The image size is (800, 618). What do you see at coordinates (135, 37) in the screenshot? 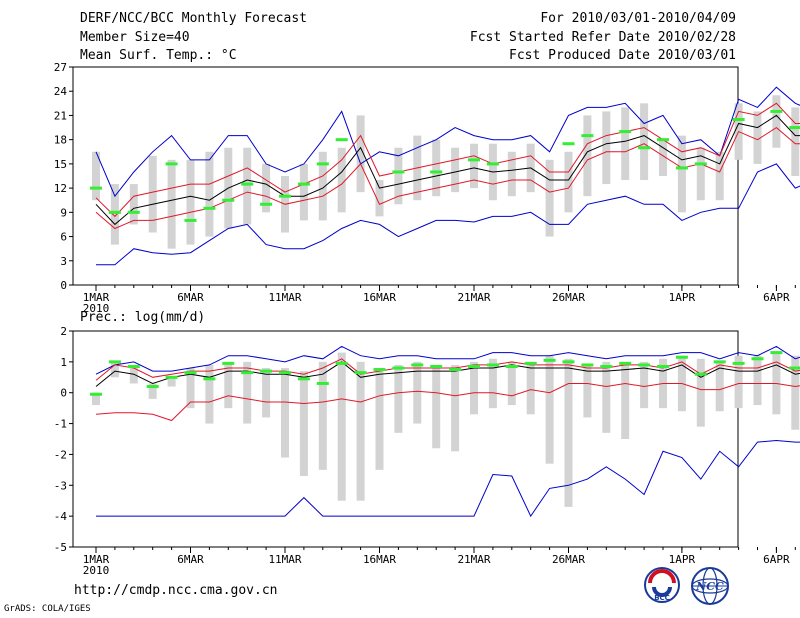
I see `member-size-label: Member Size=40` at bounding box center [135, 37].